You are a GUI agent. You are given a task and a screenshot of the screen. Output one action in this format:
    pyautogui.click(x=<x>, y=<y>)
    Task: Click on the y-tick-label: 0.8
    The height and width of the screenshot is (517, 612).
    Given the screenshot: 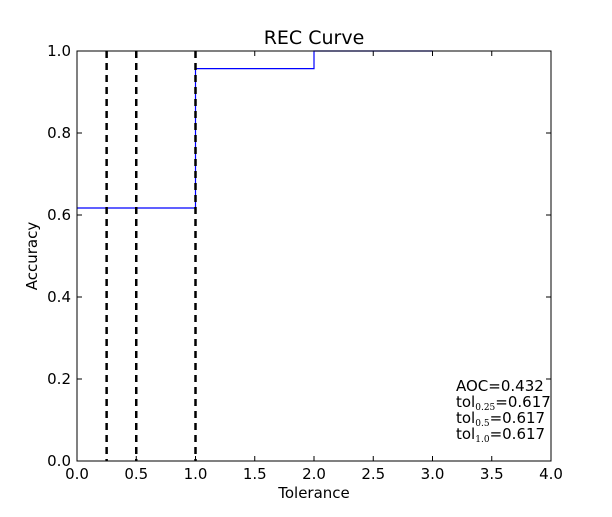 What is the action you would take?
    pyautogui.click(x=59, y=133)
    